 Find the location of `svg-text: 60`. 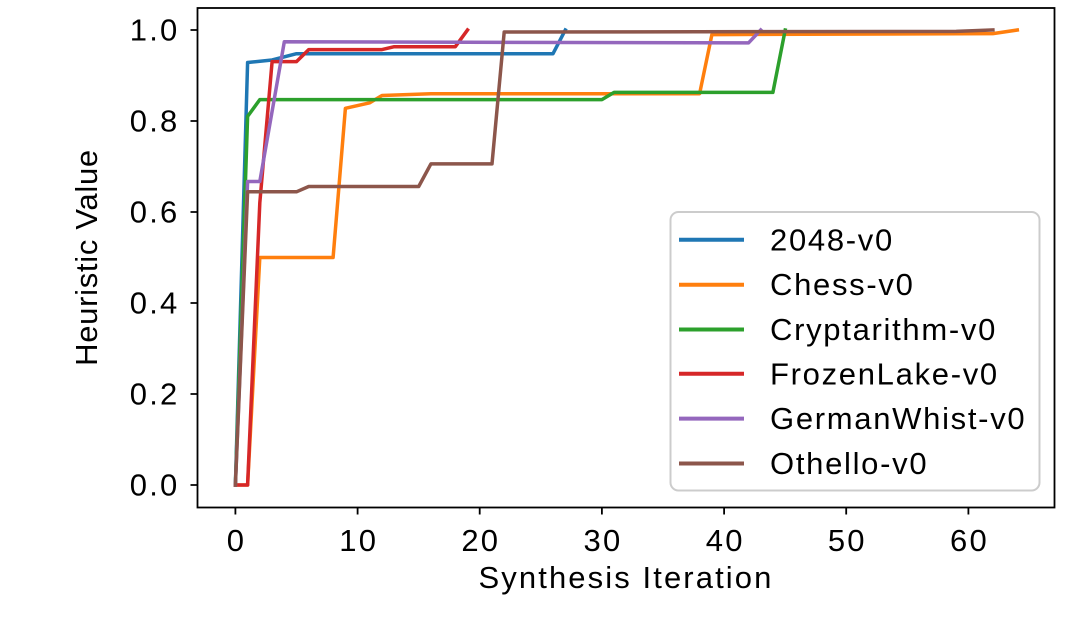

svg-text: 60 is located at coordinates (969, 540).